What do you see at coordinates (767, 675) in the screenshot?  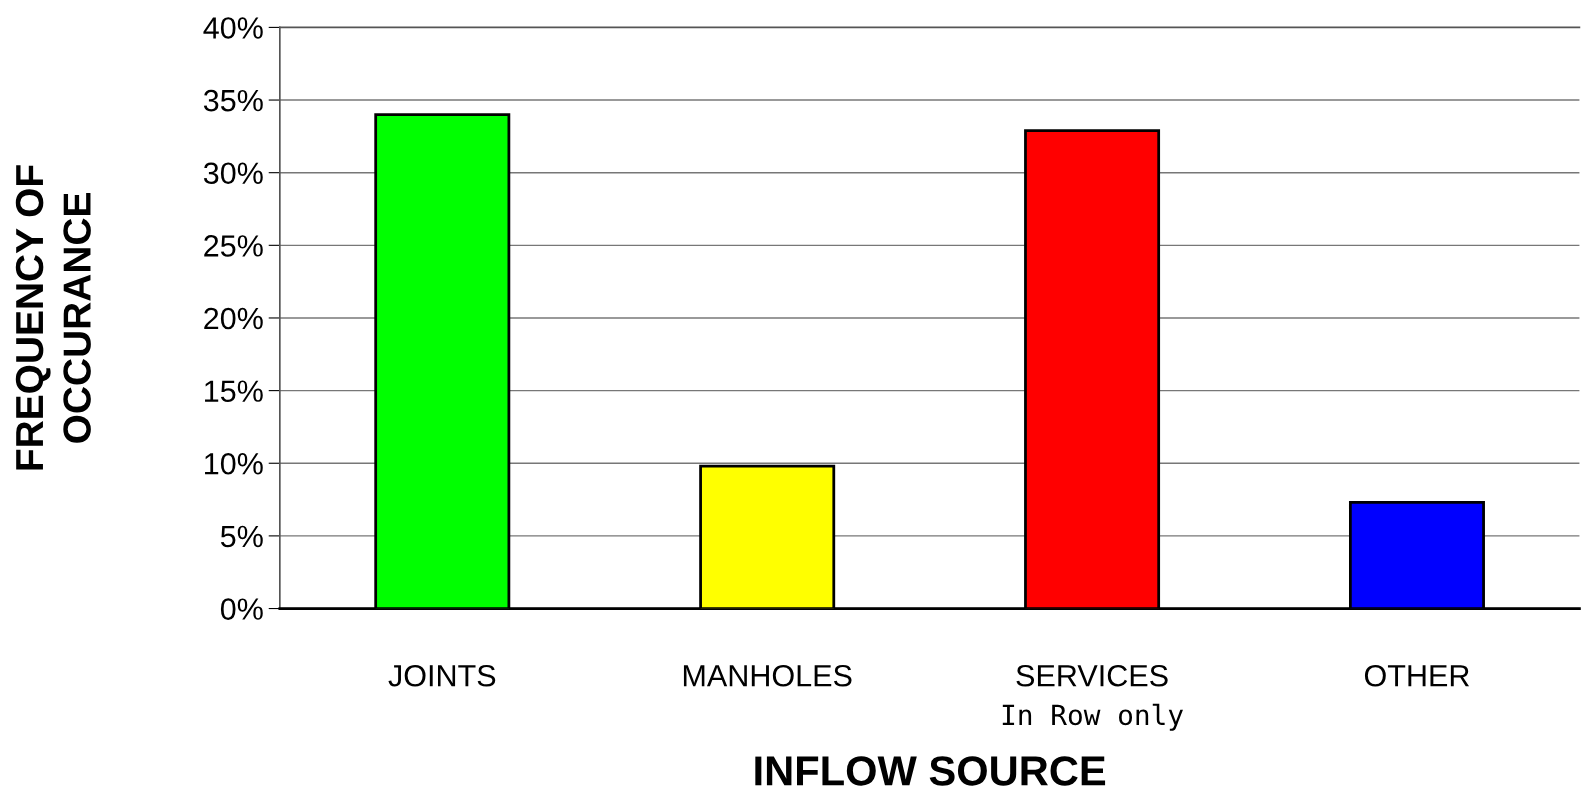 I see `x-tick-label: MANHOLES` at bounding box center [767, 675].